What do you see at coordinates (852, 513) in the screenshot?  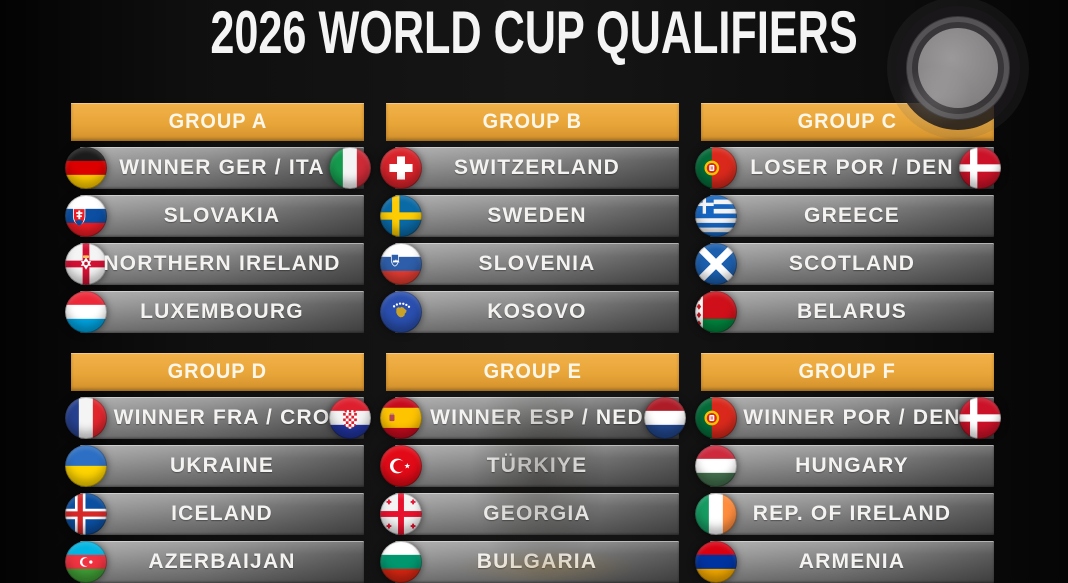 I see `team-name: REP. OF IRELAND` at bounding box center [852, 513].